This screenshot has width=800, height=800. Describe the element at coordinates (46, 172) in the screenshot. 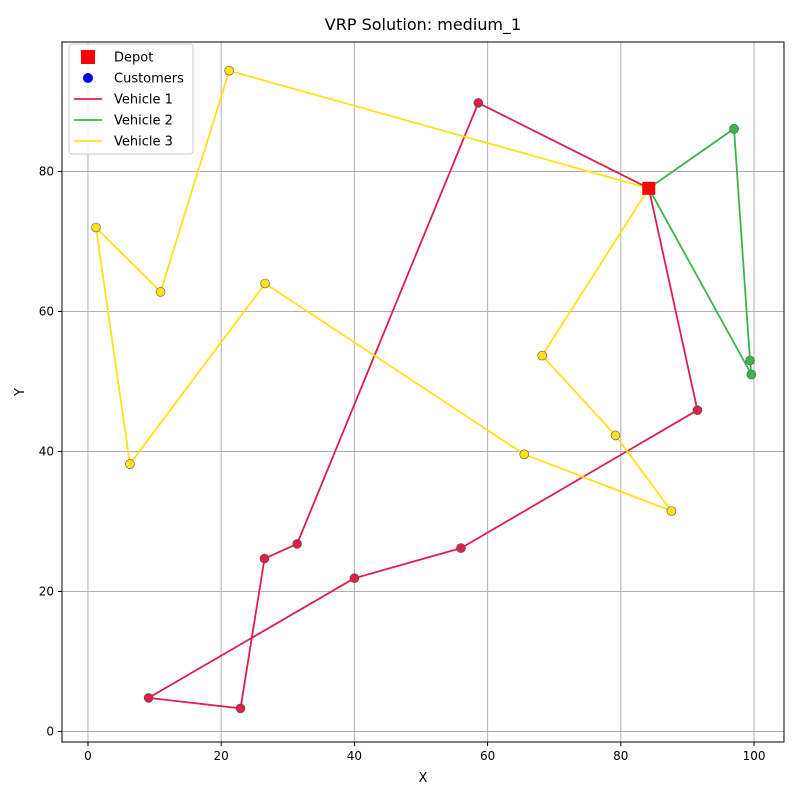

I see `y-tick-label: 80` at that location.